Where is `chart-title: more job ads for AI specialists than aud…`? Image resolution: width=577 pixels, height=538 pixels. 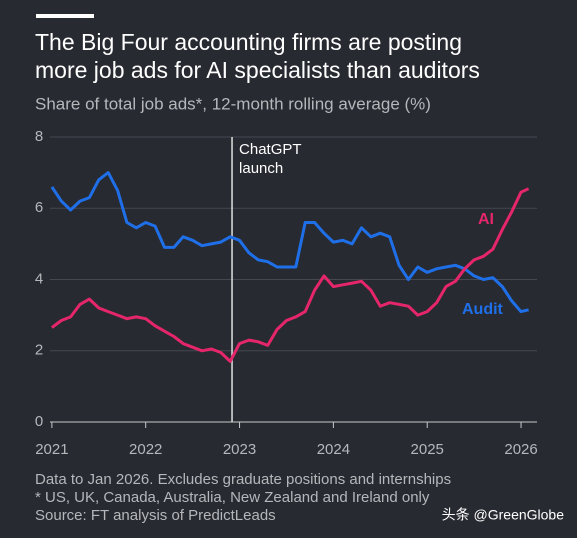
chart-title: more job ads for AI specialists than aud… is located at coordinates (257, 70).